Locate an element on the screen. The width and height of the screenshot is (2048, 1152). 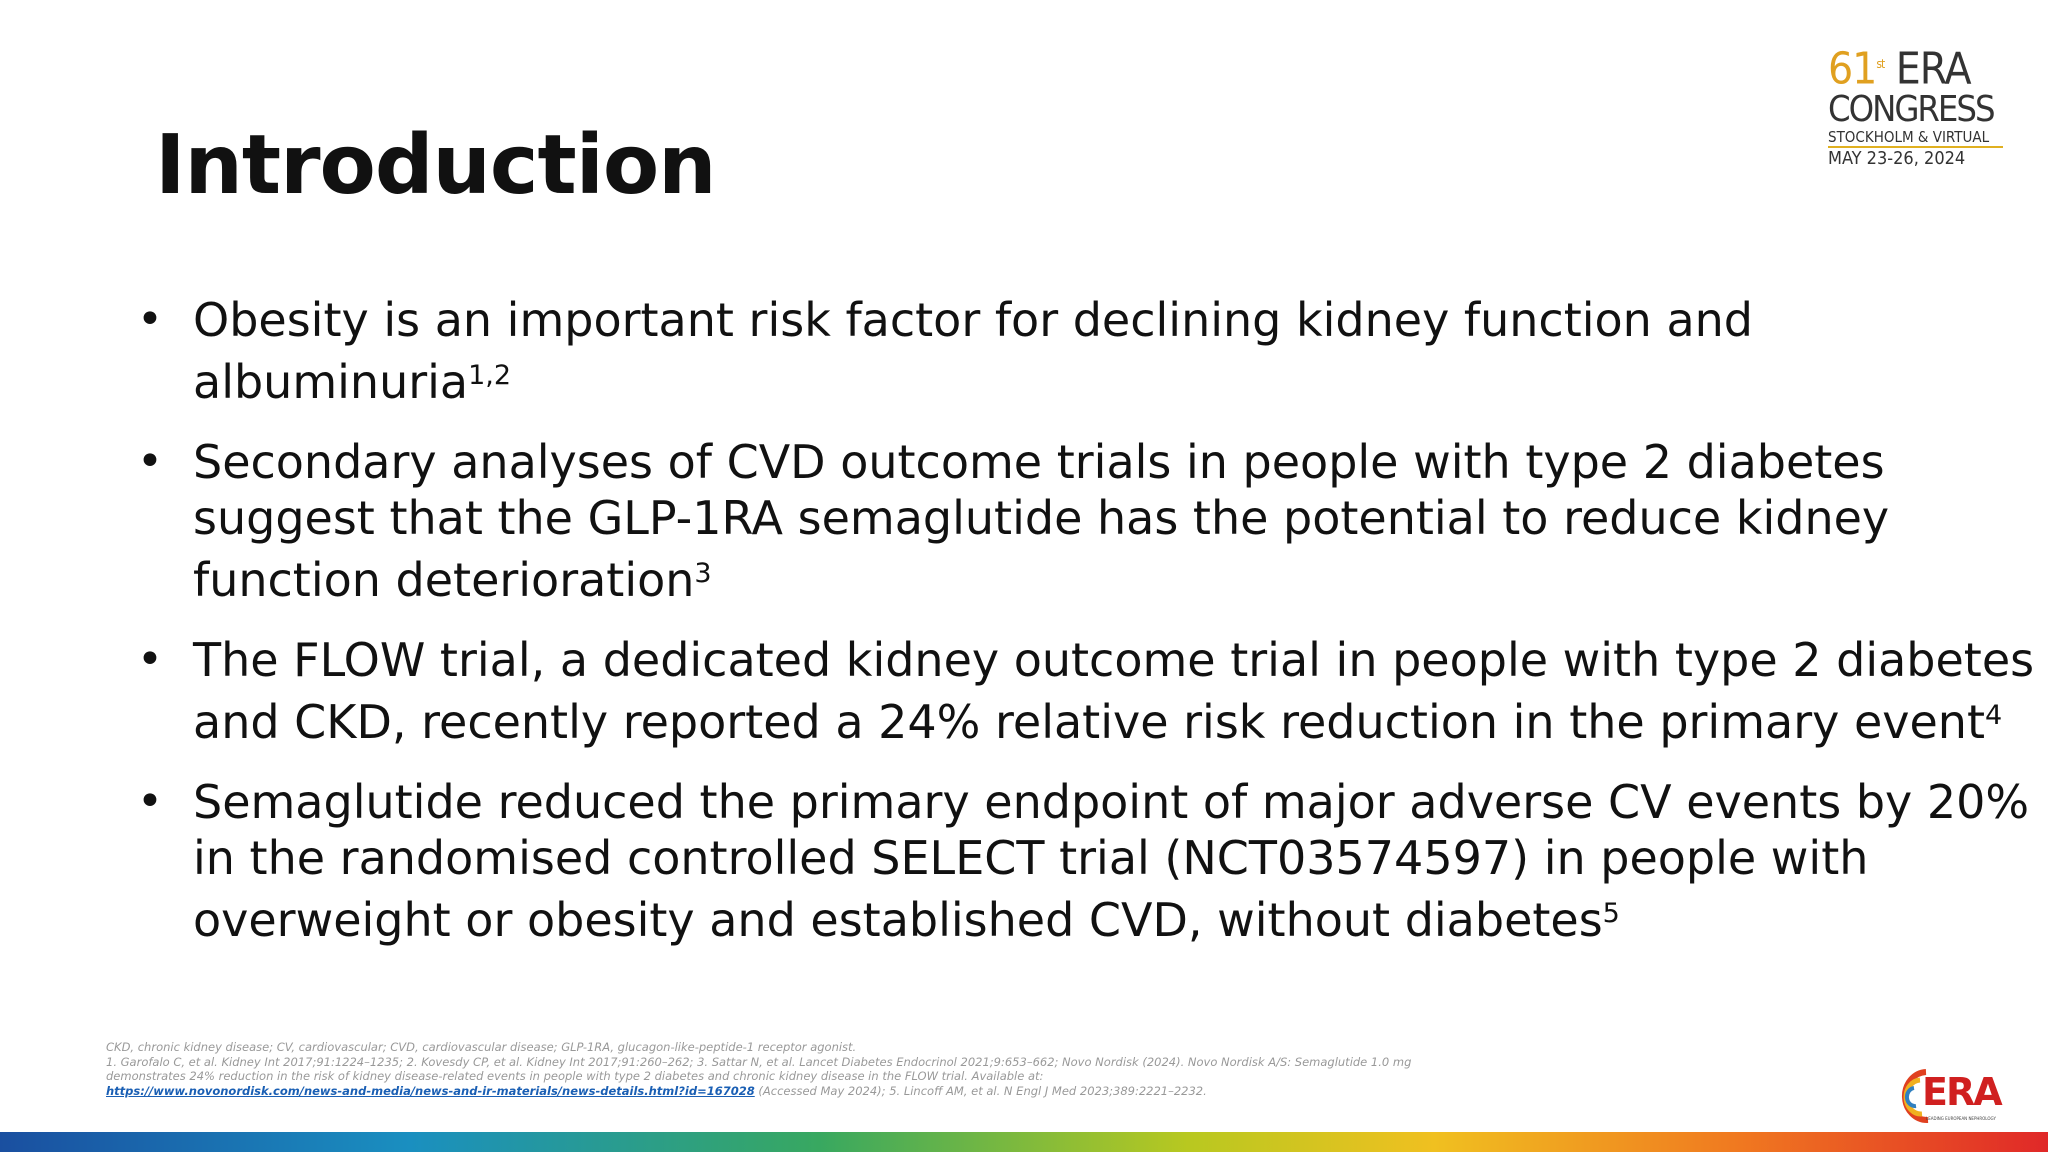
color-bar is located at coordinates (1024, 1142).